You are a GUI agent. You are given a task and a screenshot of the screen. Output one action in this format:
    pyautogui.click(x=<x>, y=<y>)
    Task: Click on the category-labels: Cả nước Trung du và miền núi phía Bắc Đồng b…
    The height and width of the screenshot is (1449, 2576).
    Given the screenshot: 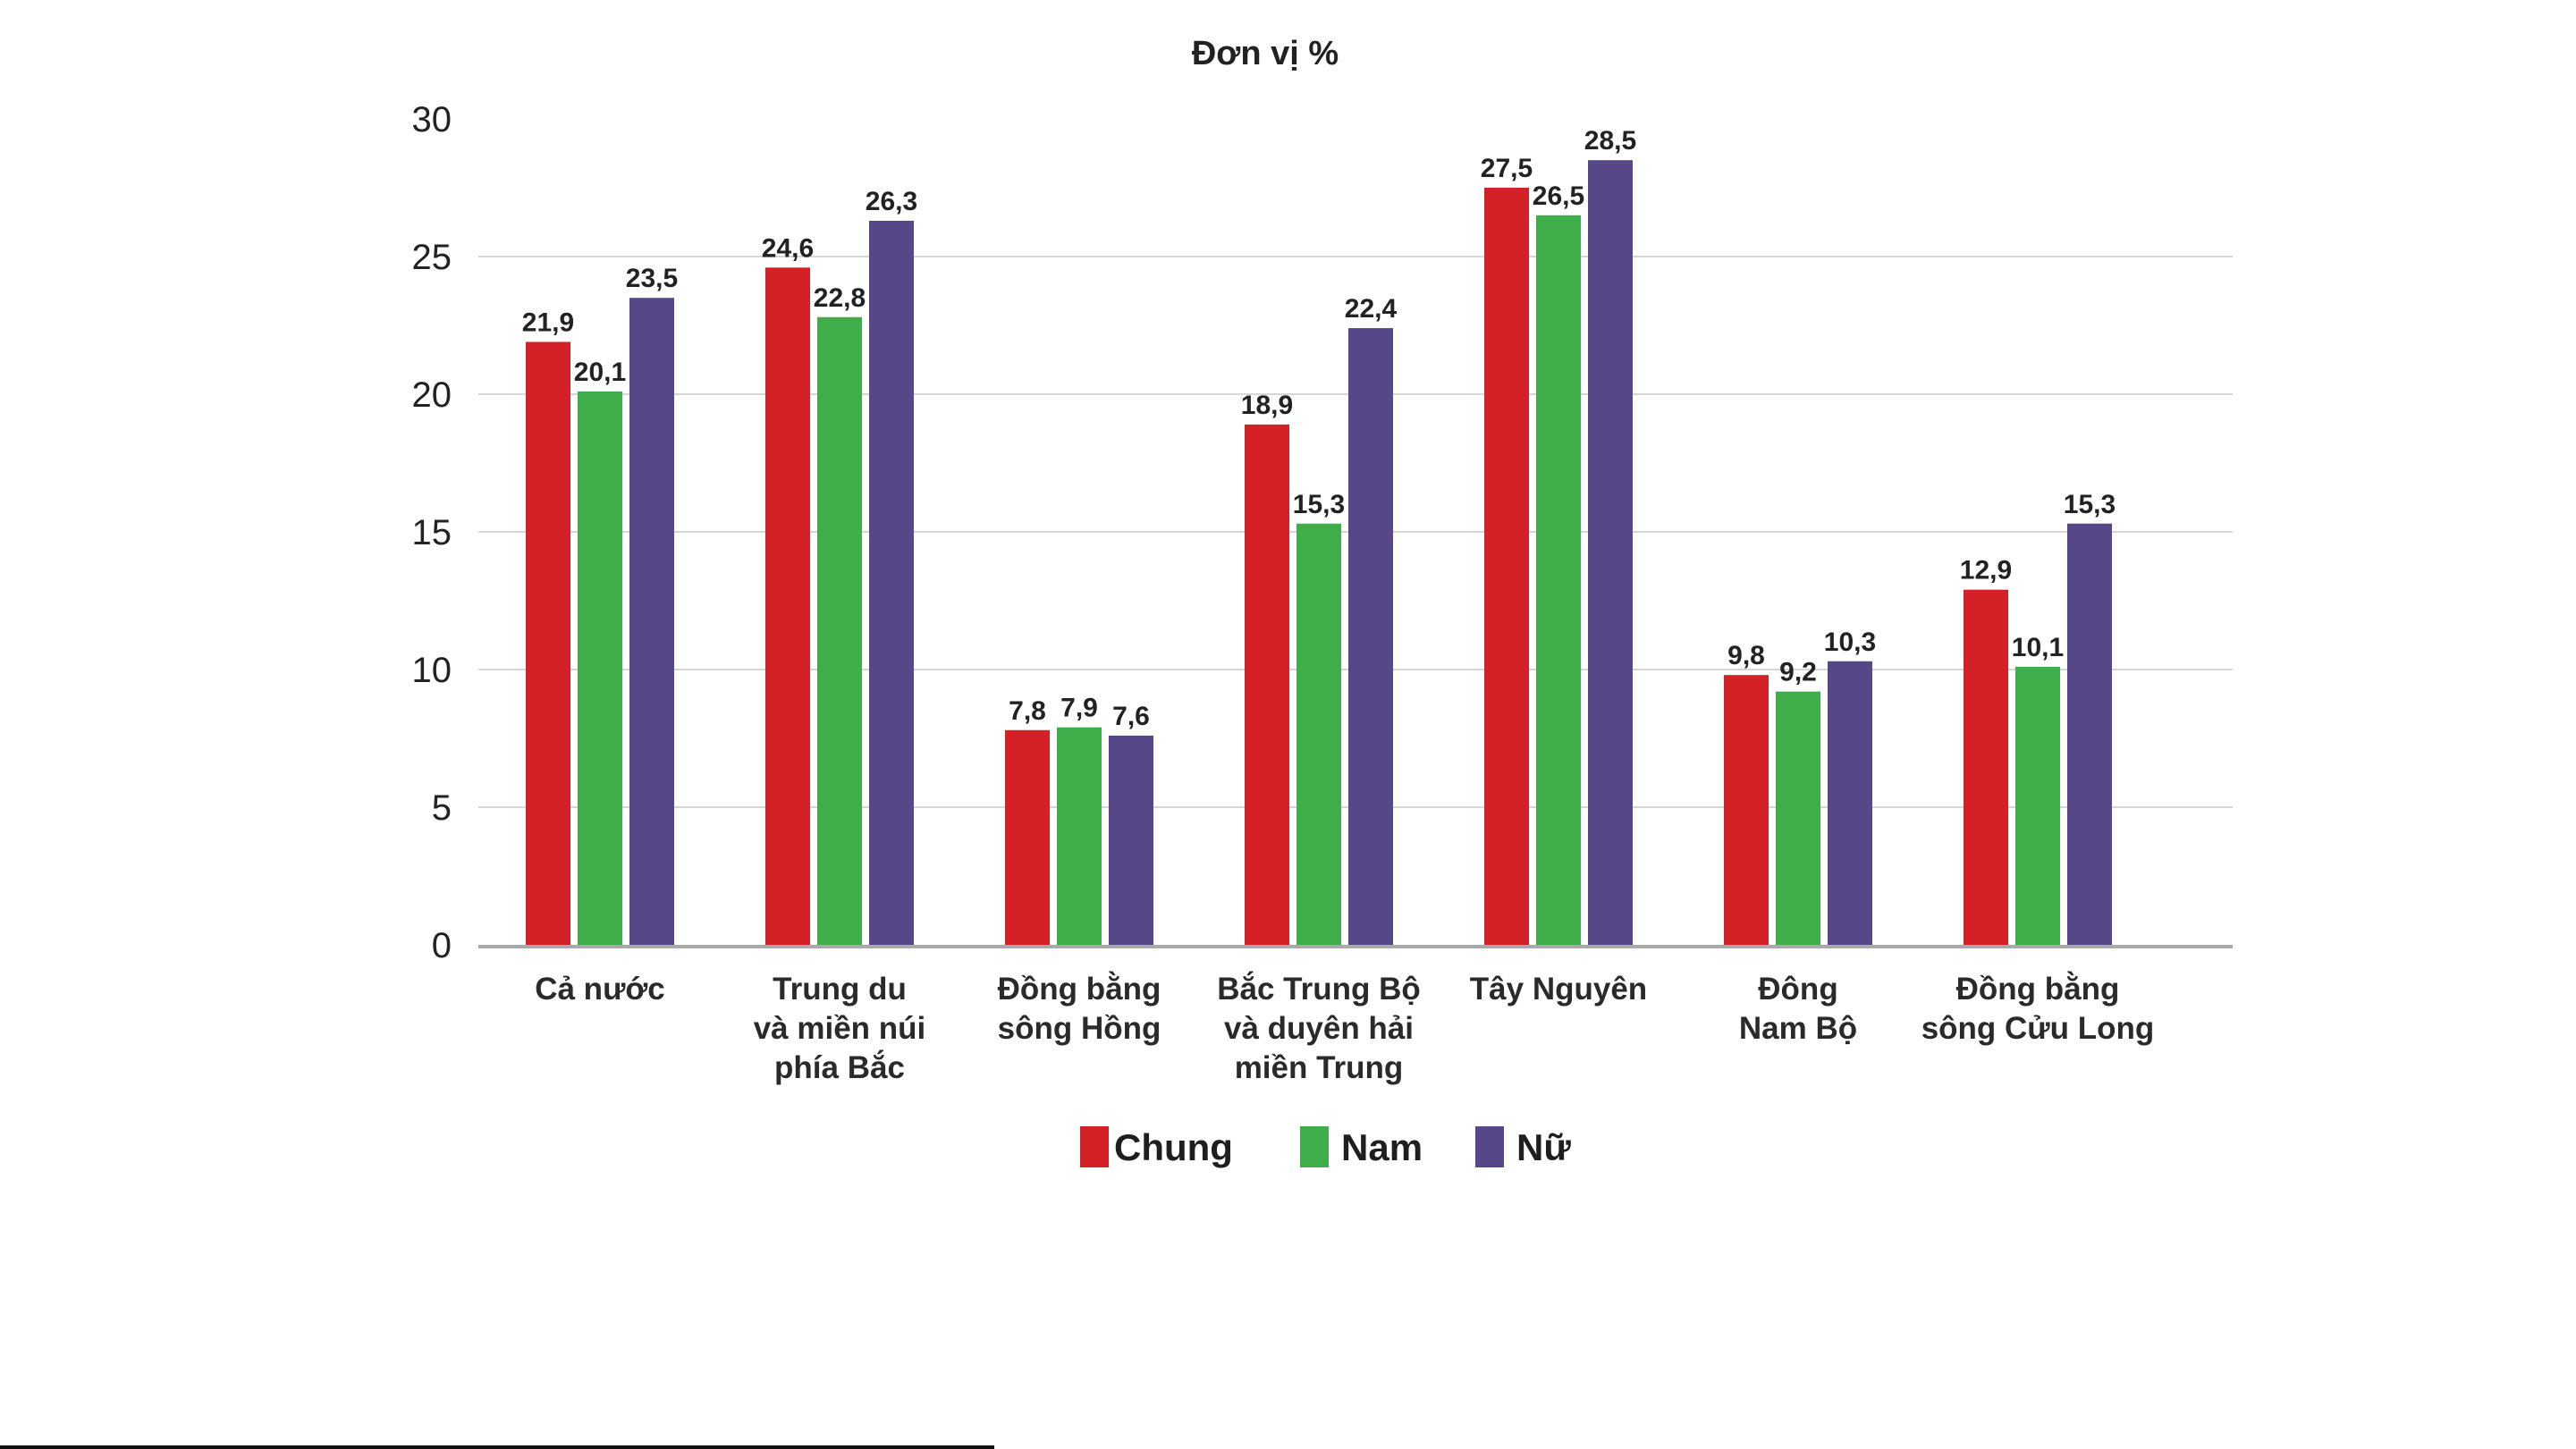 What is the action you would take?
    pyautogui.click(x=1344, y=1028)
    